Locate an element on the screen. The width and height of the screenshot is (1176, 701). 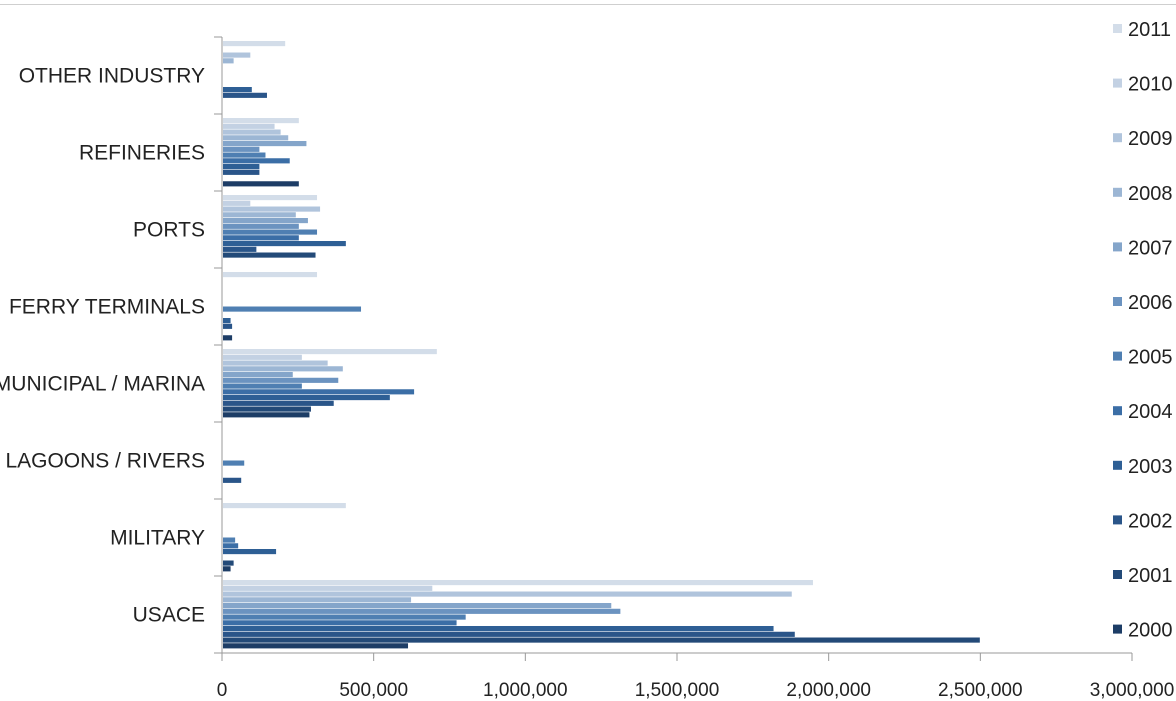
x-tick-label: 500,000 is located at coordinates (373, 690).